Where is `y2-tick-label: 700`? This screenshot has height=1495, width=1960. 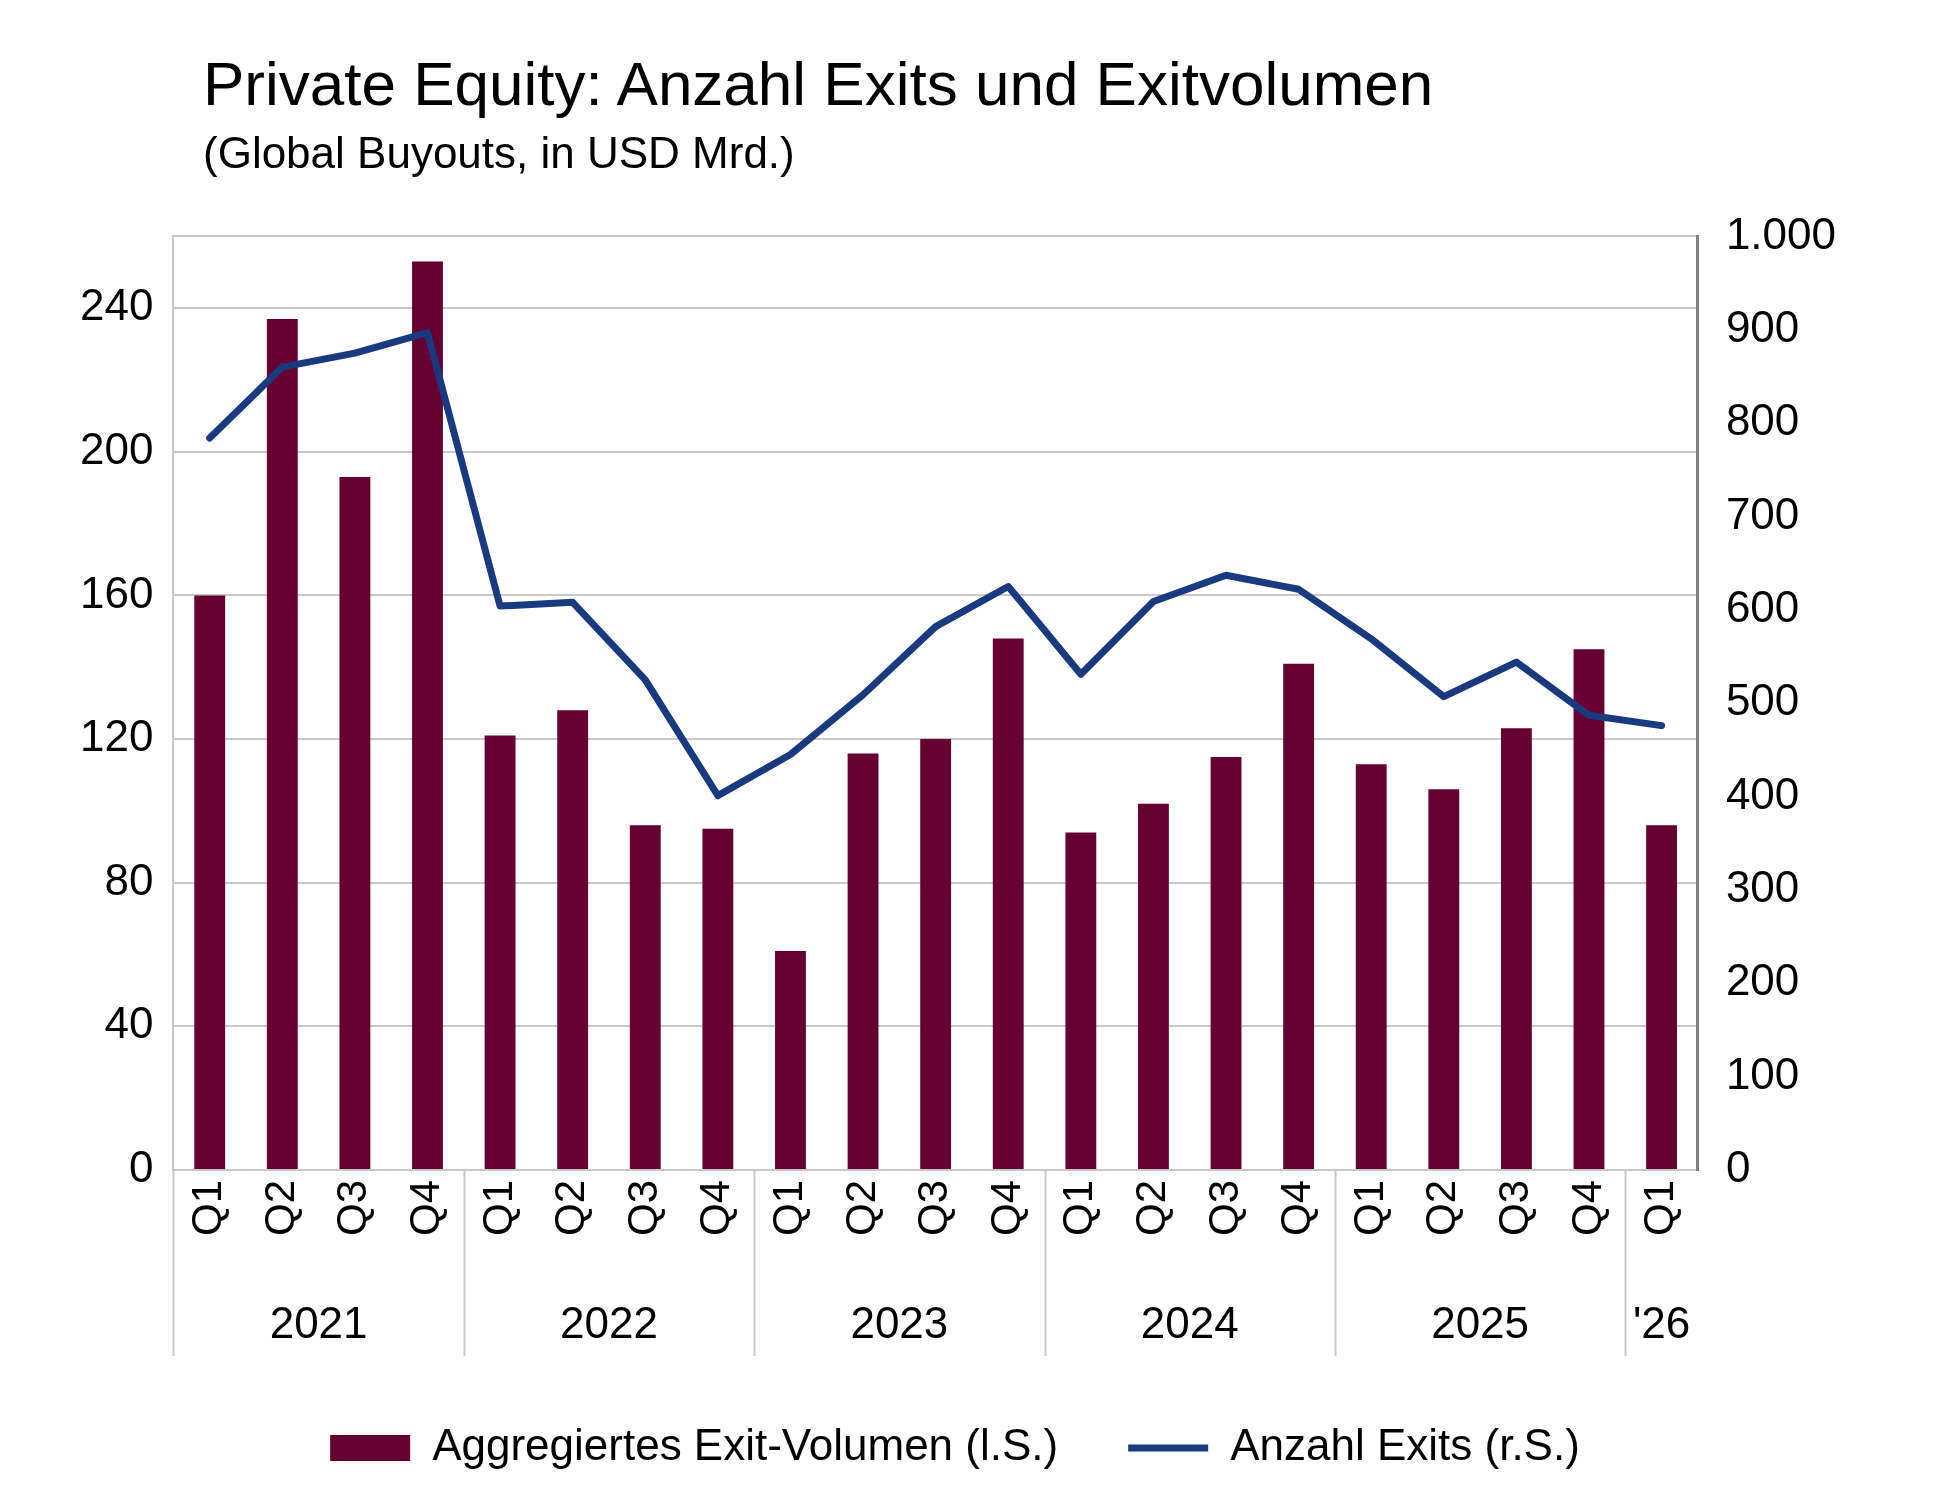 y2-tick-label: 700 is located at coordinates (1762, 513).